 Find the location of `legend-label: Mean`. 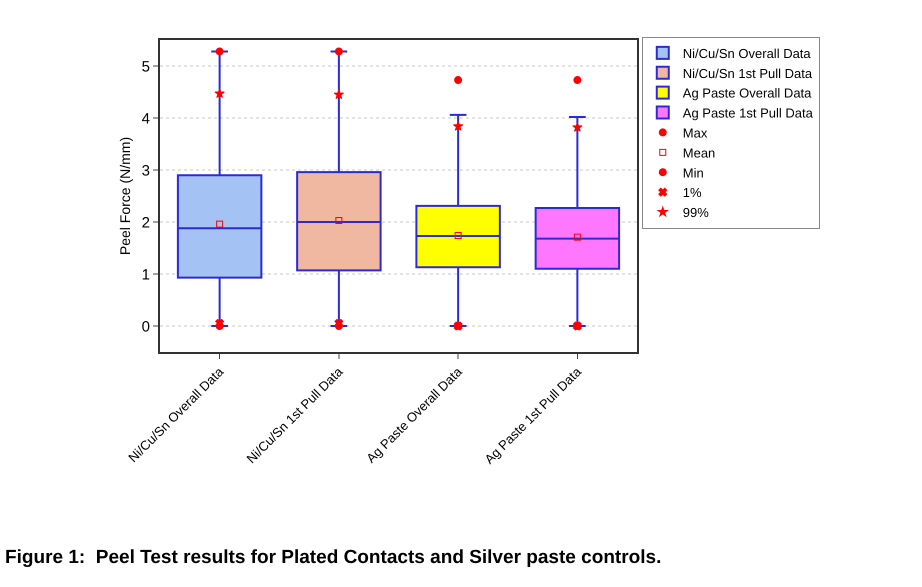

legend-label: Mean is located at coordinates (699, 152).